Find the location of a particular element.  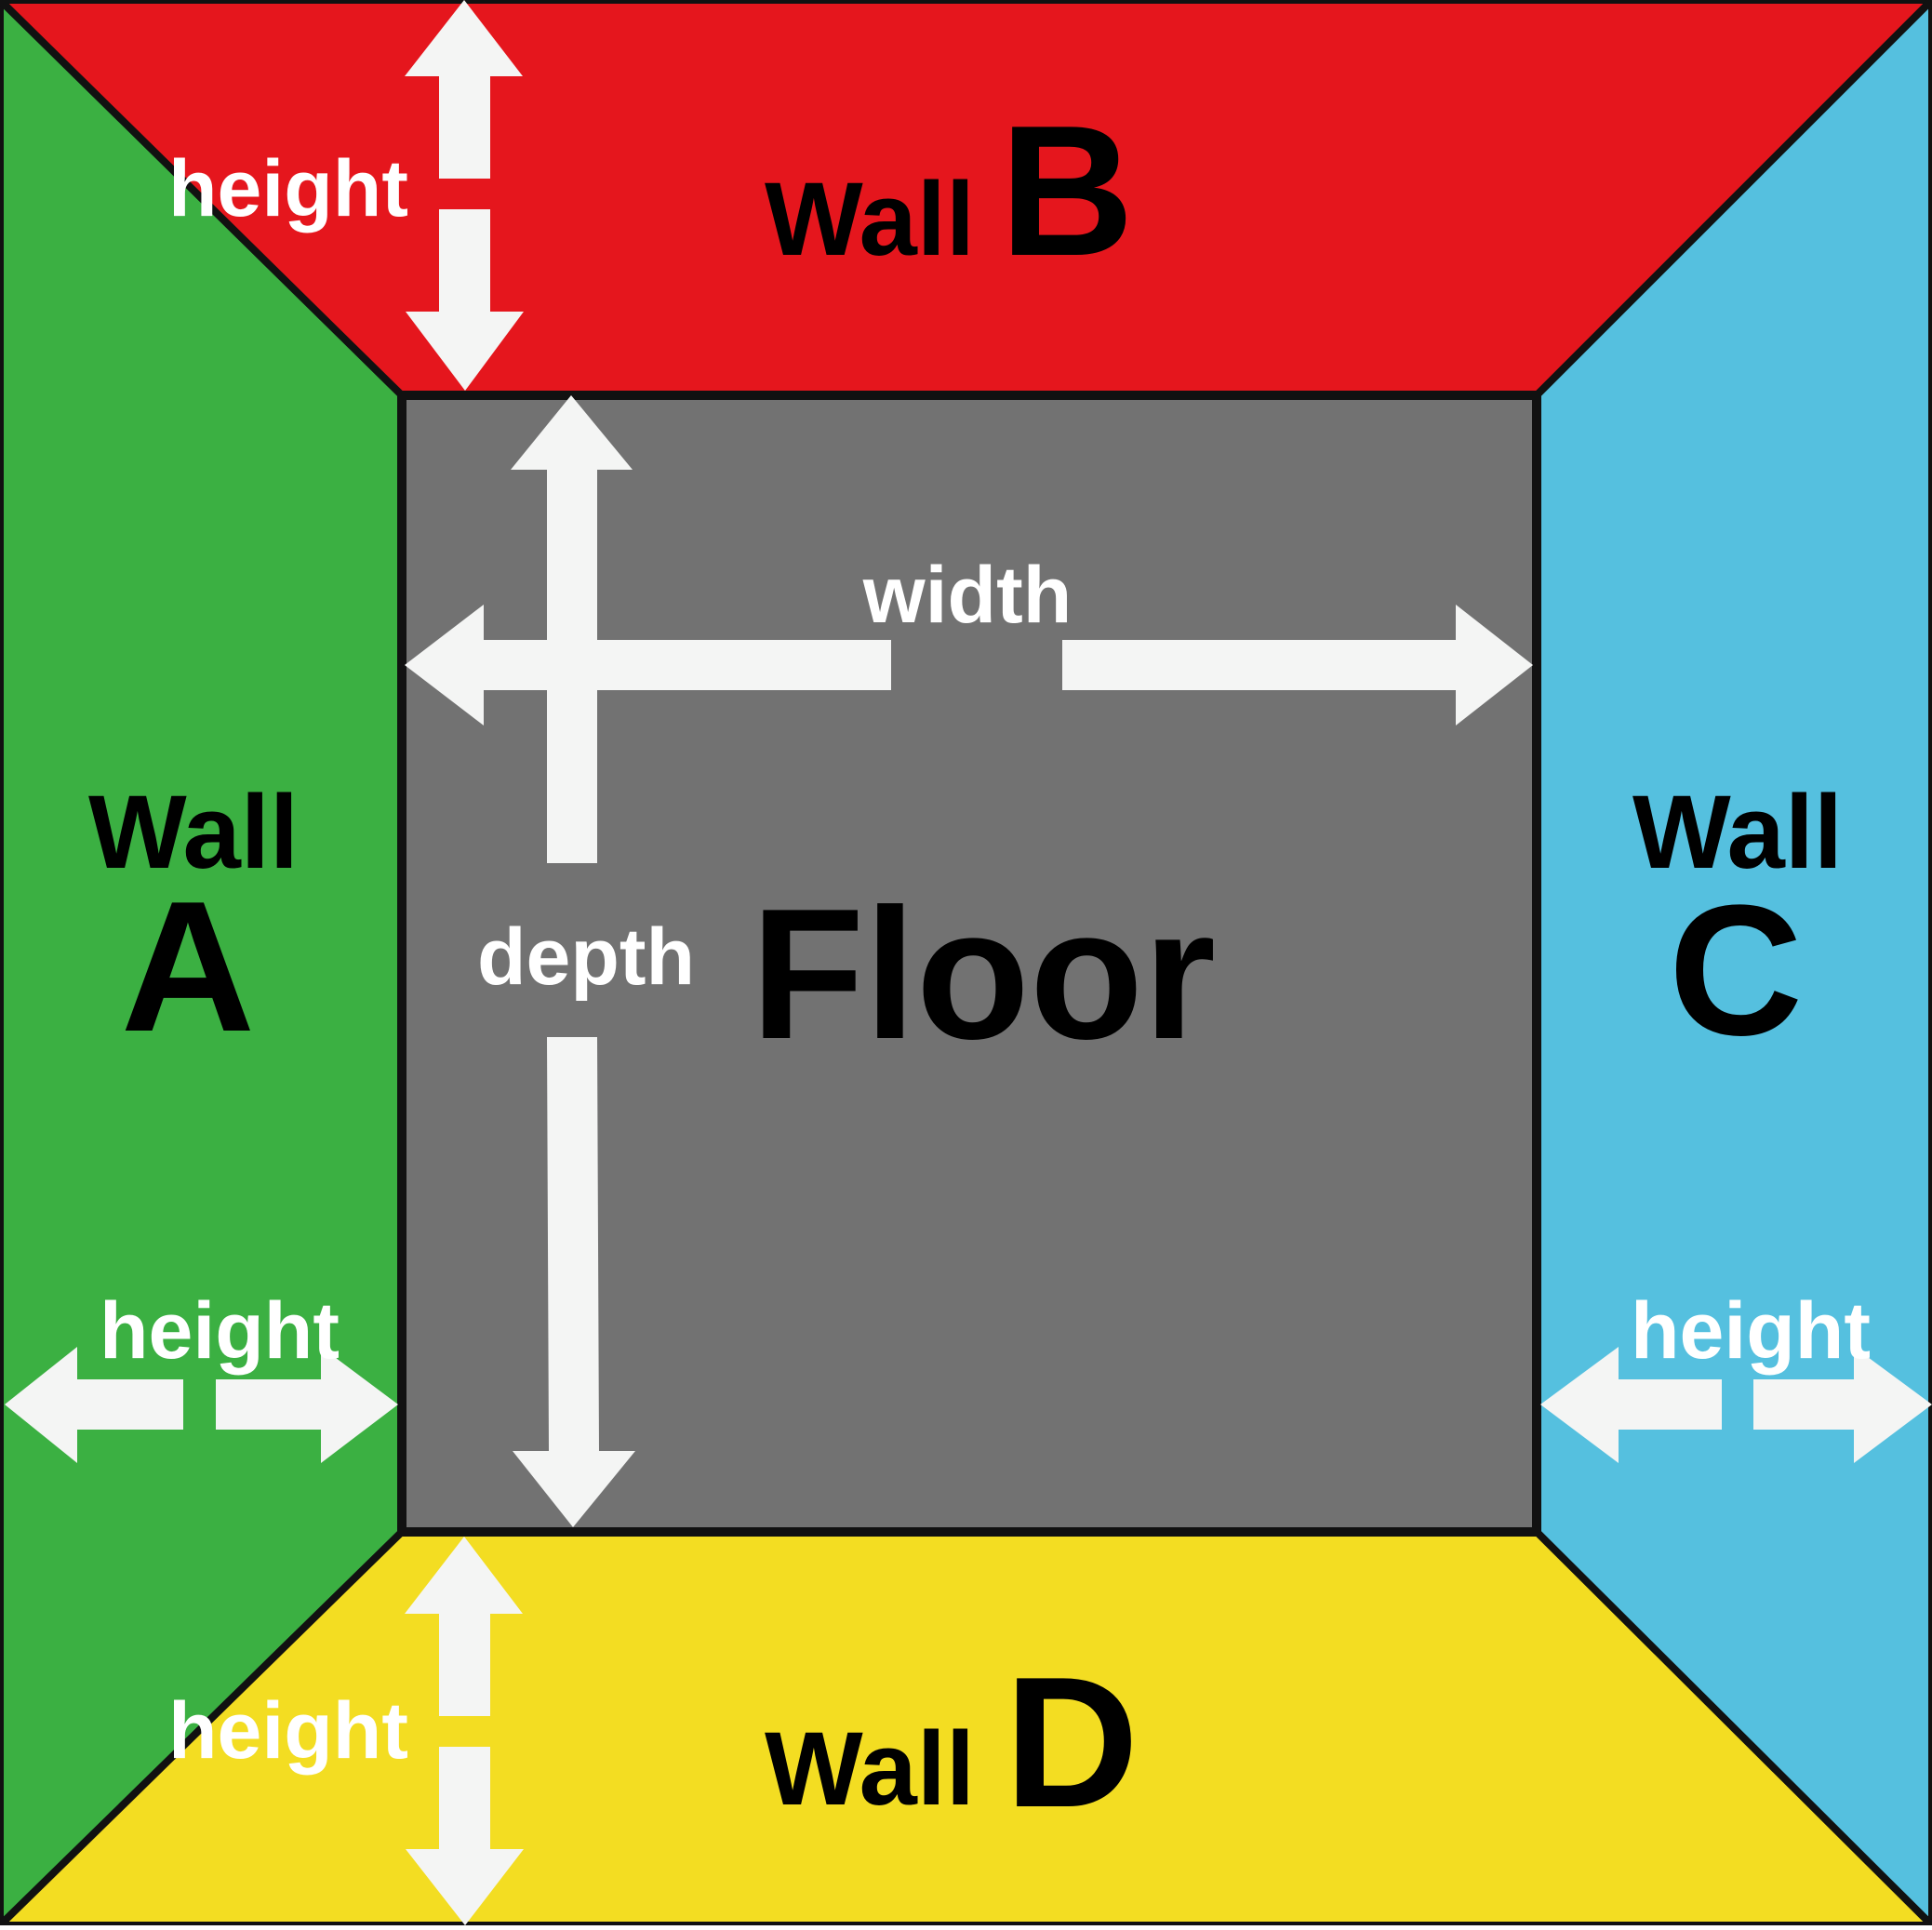

wall-c-letter: C is located at coordinates (1736, 970).